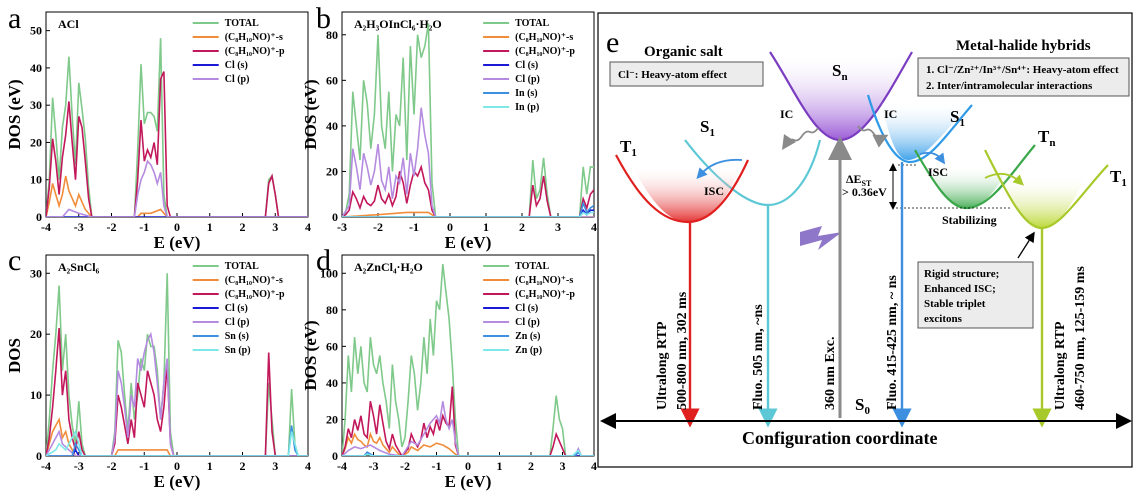 The height and width of the screenshot is (494, 1137). I want to click on rigid-box-line3: Stable triplet, so click(955, 304).